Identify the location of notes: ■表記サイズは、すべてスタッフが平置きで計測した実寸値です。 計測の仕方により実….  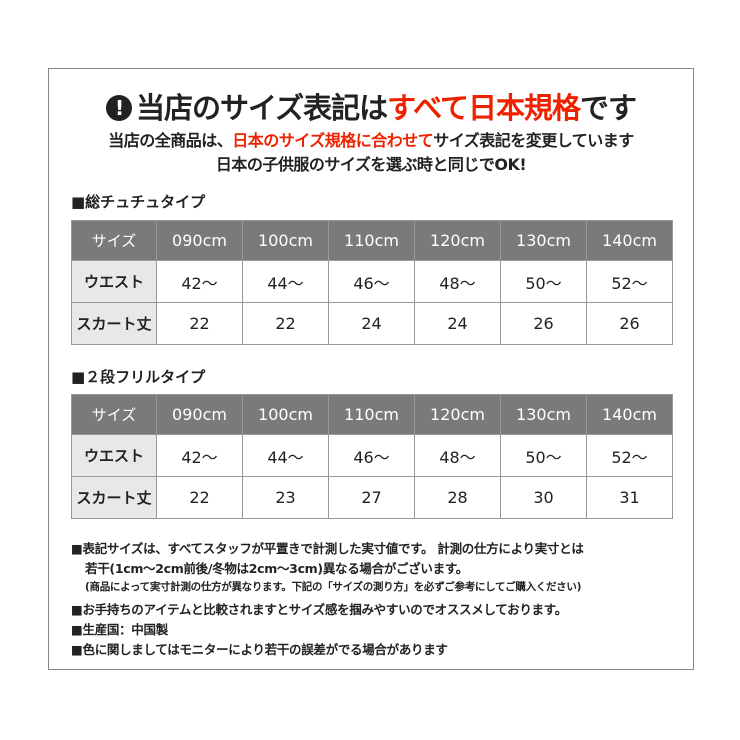
(327, 599).